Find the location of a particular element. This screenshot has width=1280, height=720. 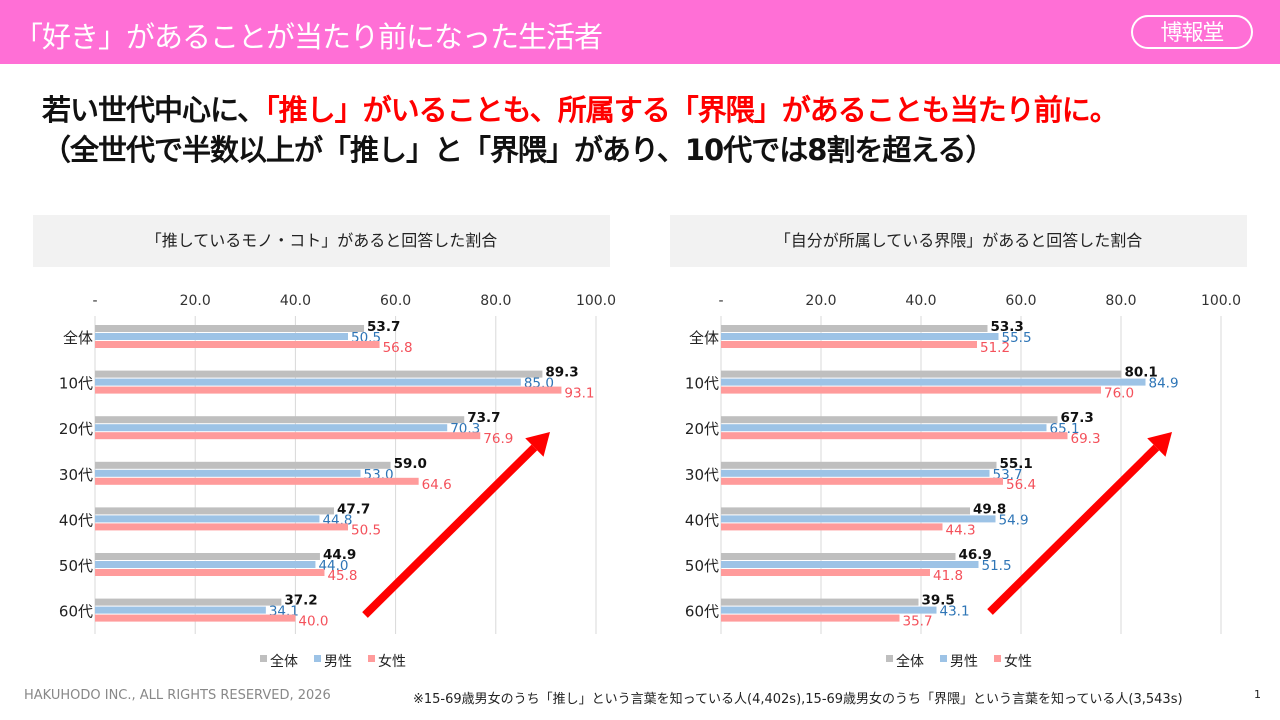

legend-label: 全体 is located at coordinates (284, 661).